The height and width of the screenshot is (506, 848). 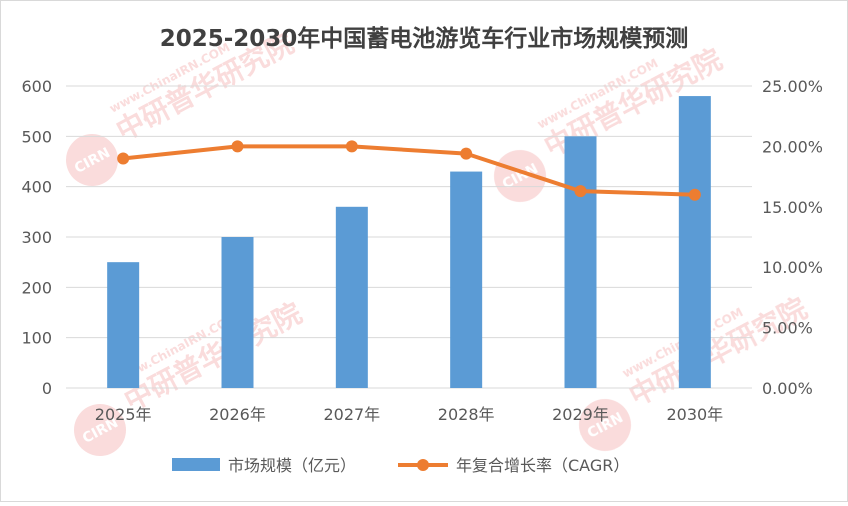 I want to click on left-tick-label: 500, so click(x=36, y=136).